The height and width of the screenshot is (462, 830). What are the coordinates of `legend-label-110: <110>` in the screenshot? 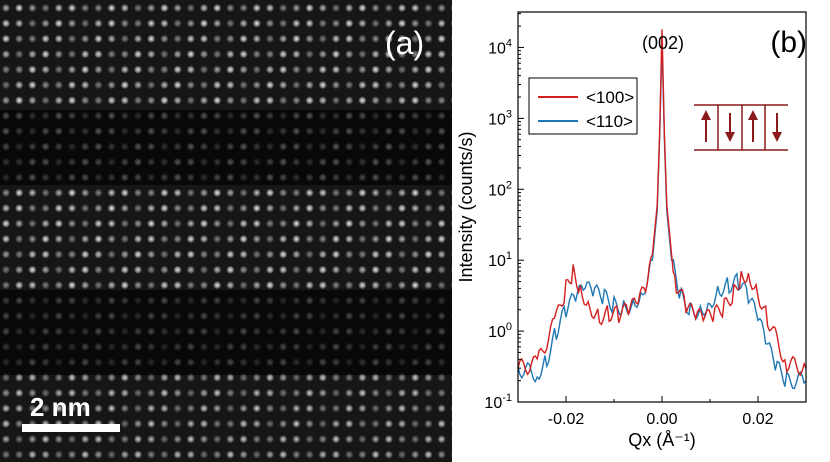 It's located at (609, 121).